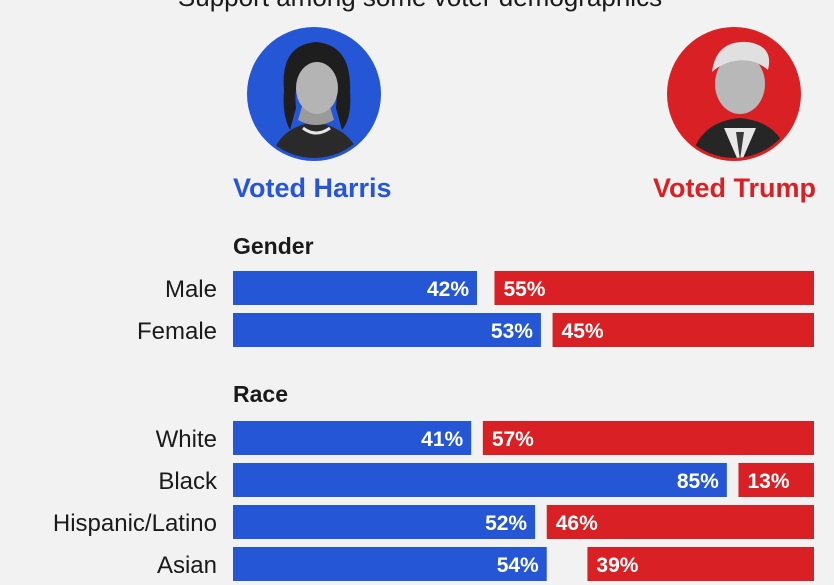 Image resolution: width=834 pixels, height=585 pixels. I want to click on harris-value-label: 54%, so click(518, 565).